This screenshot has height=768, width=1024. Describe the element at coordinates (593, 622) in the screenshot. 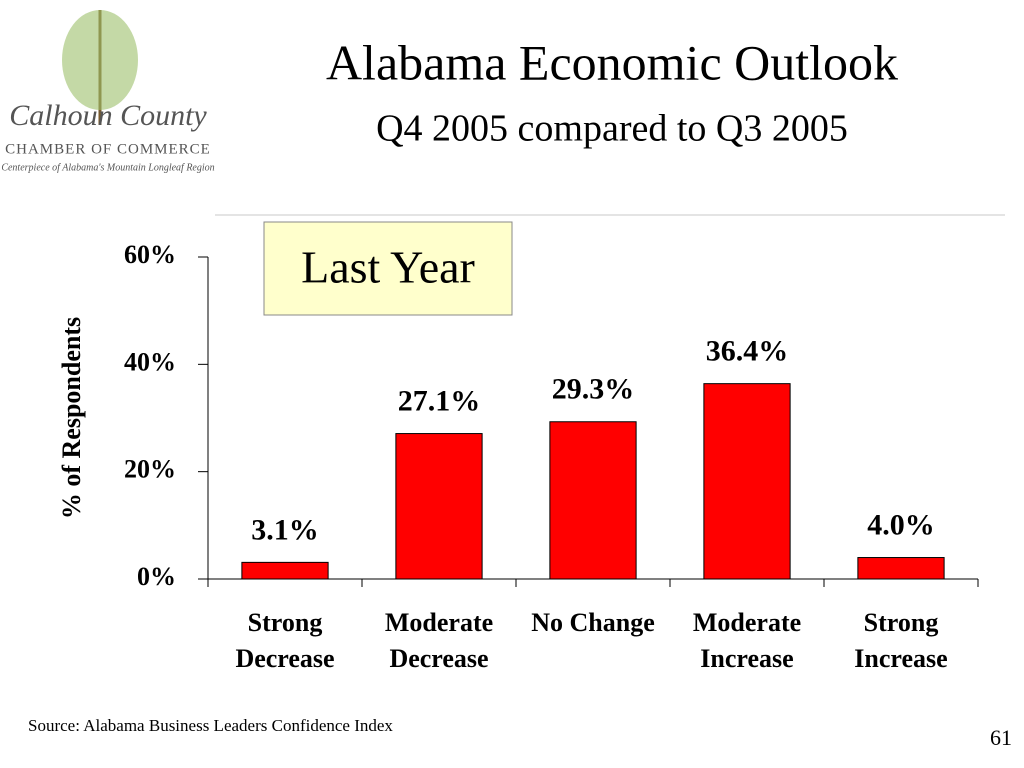

I see `x-tick-label: No Change` at that location.